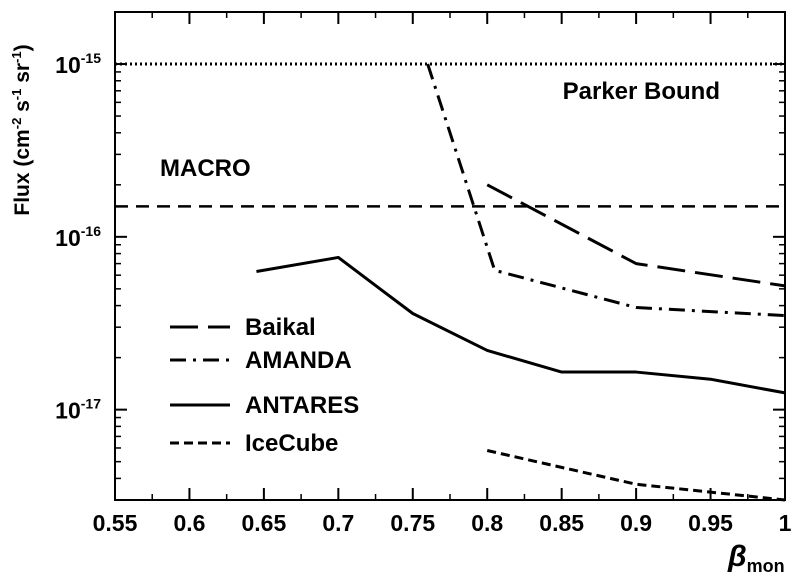 Image resolution: width=800 pixels, height=578 pixels. What do you see at coordinates (291, 443) in the screenshot?
I see `legend-label-icecube: IceCube` at bounding box center [291, 443].